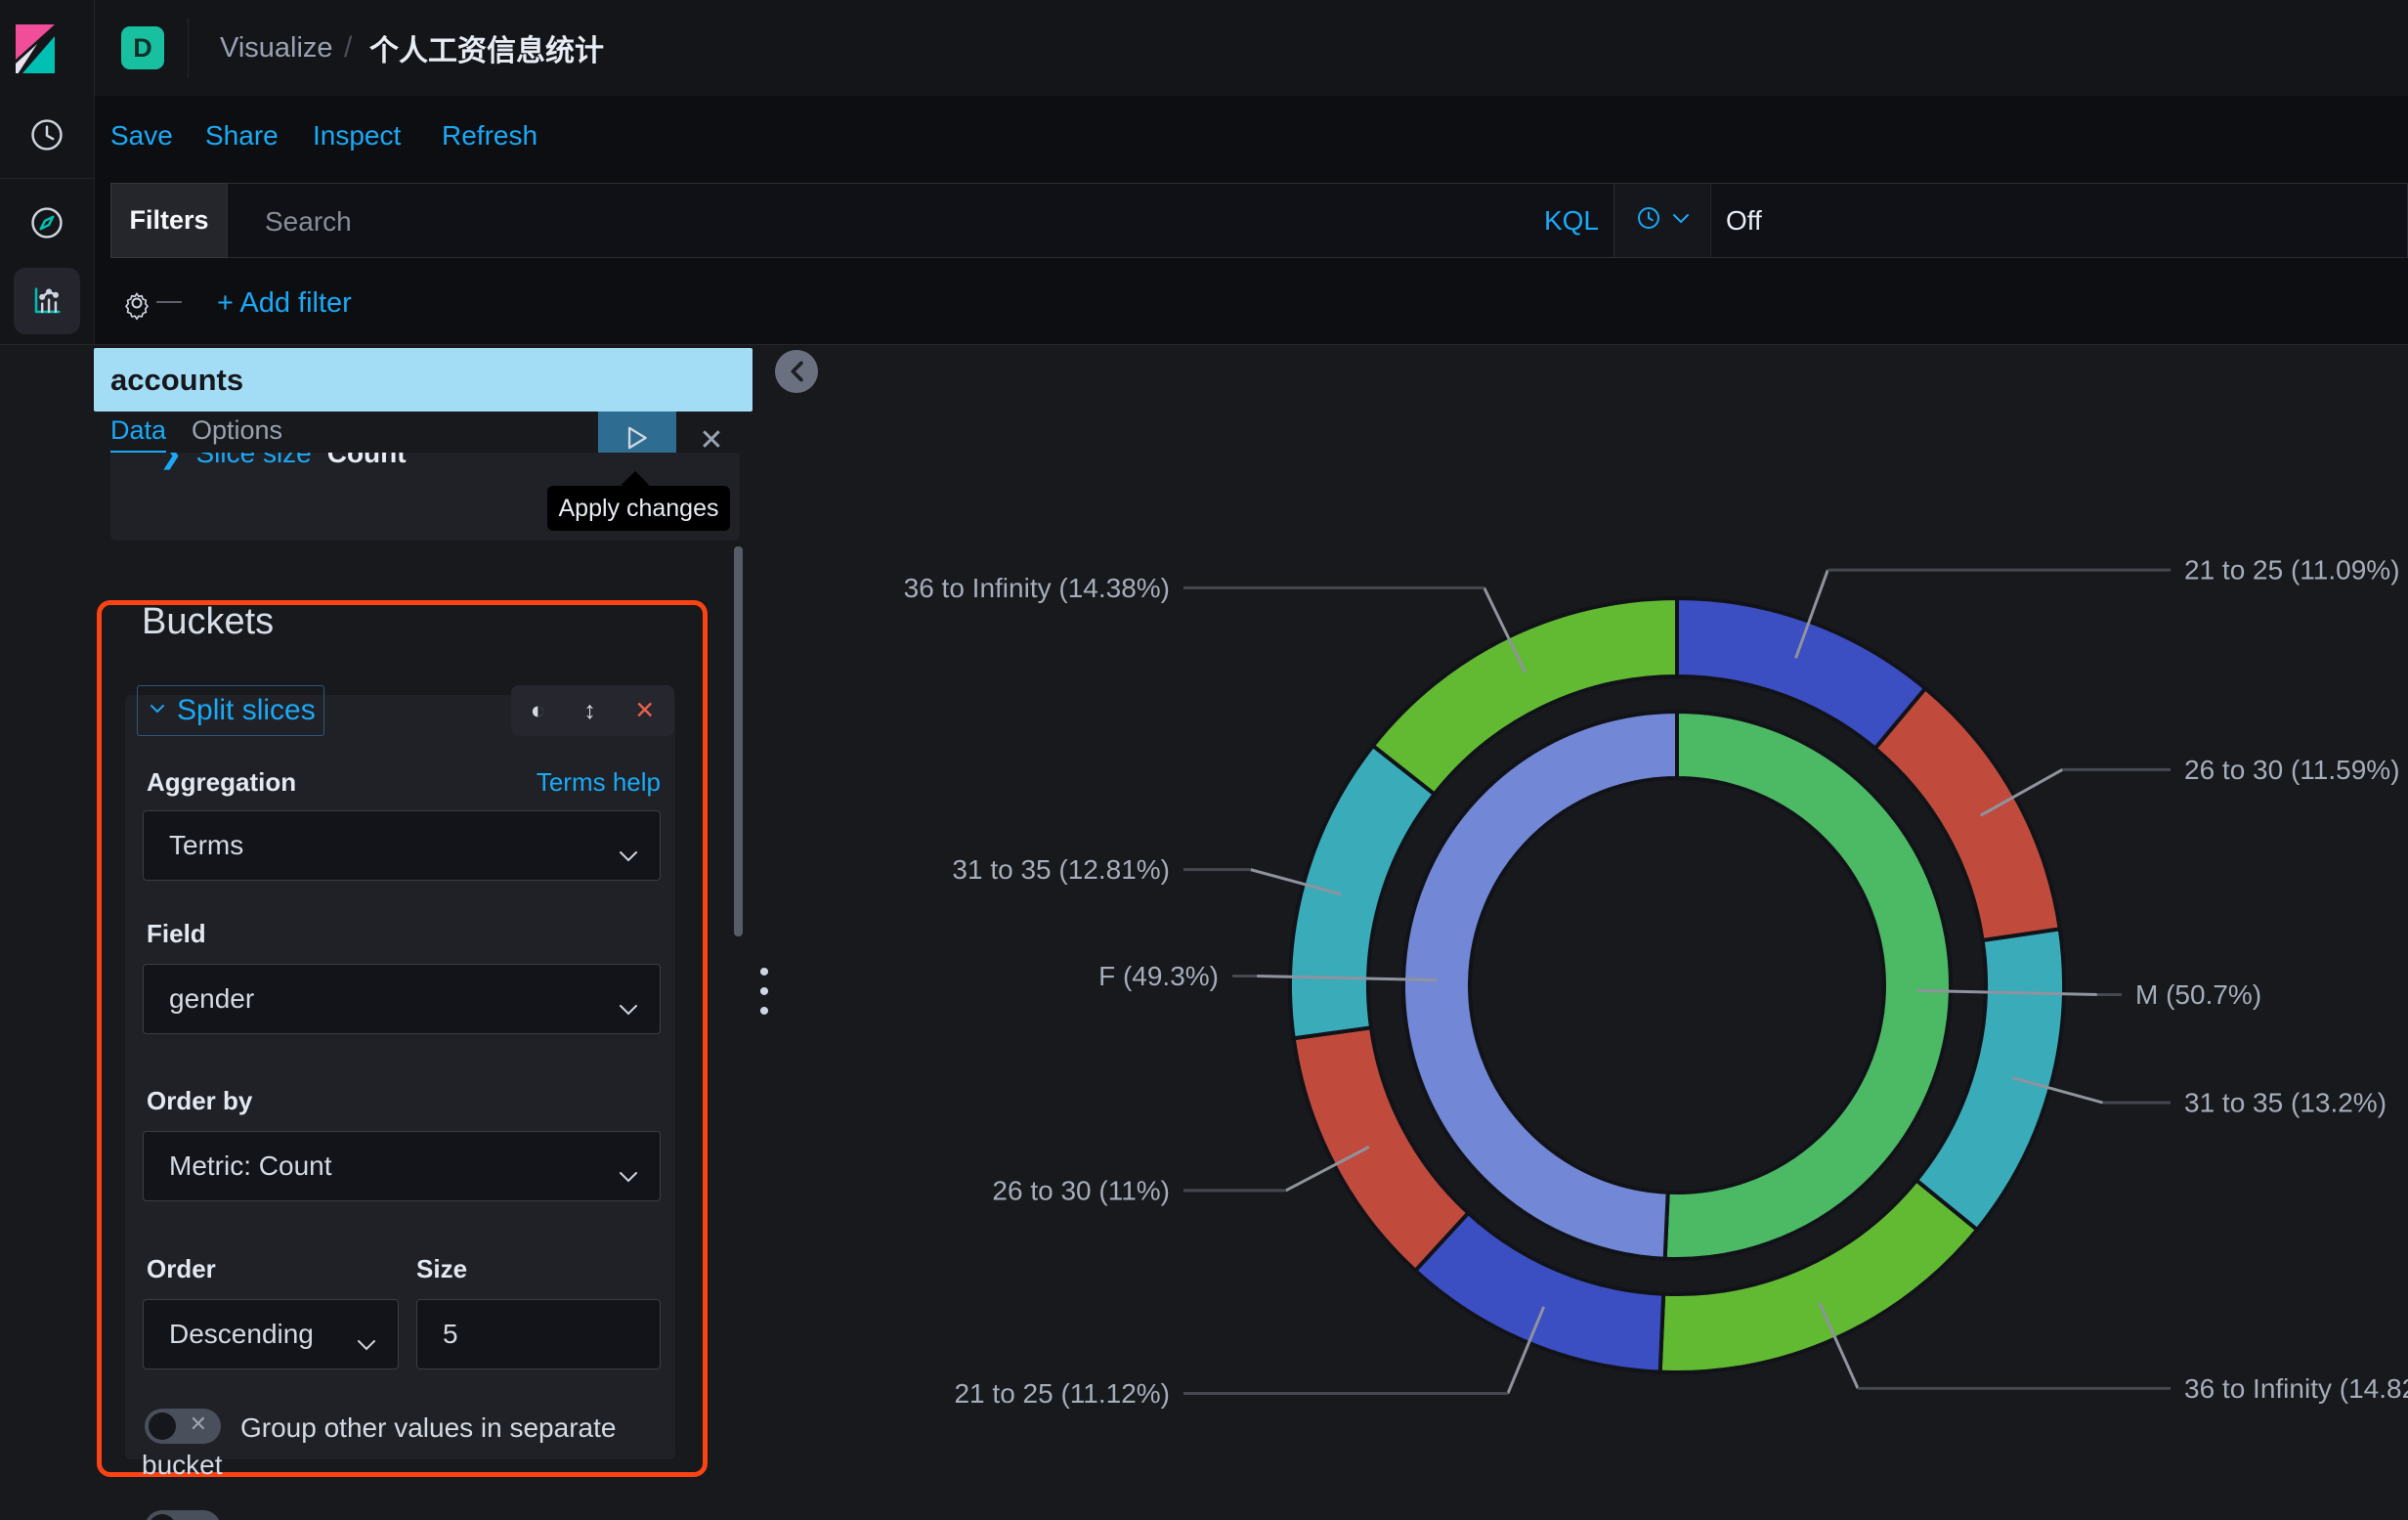 The height and width of the screenshot is (1520, 2408). I want to click on breadcrumb-root: Visualize, so click(276, 47).